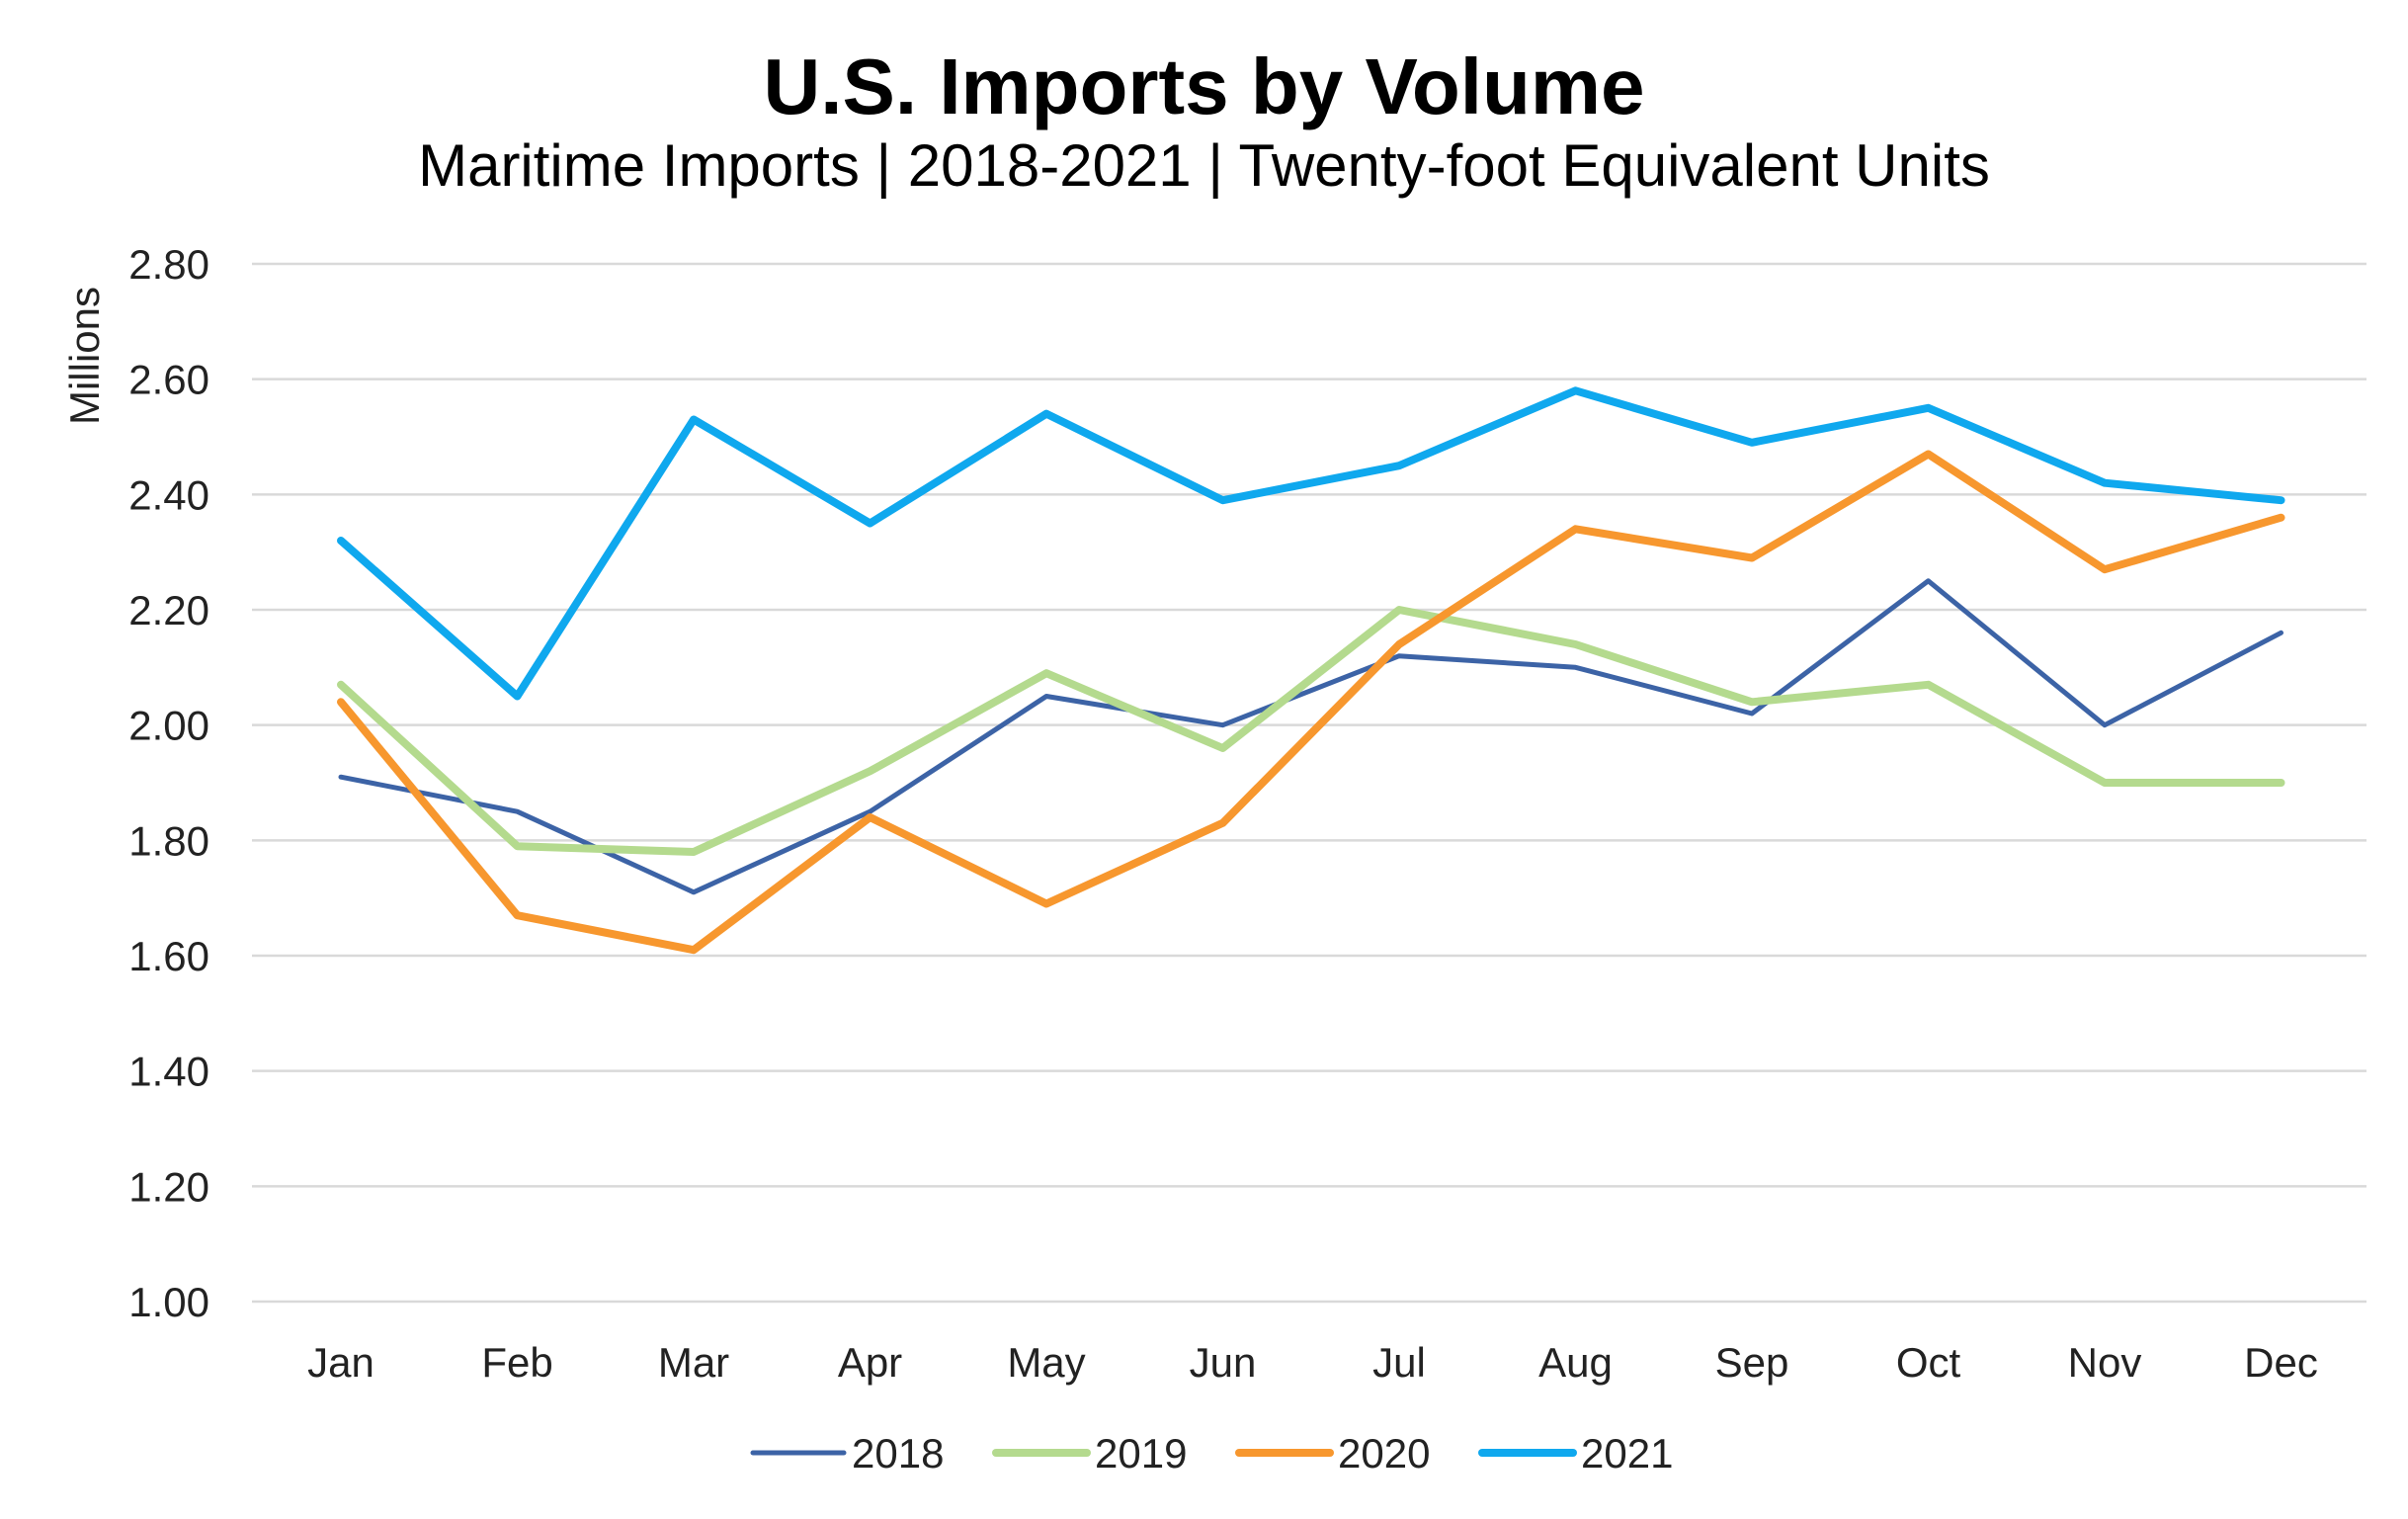 This screenshot has width=2408, height=1519. What do you see at coordinates (1384, 1453) in the screenshot?
I see `legend-label-2020: 2020` at bounding box center [1384, 1453].